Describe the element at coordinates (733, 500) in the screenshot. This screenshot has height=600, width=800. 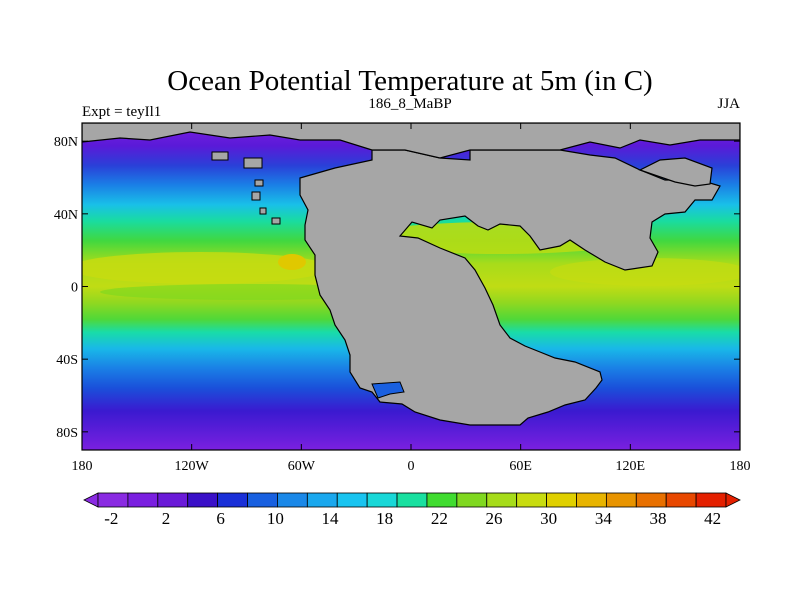
I see `colorbar-right-triangle` at that location.